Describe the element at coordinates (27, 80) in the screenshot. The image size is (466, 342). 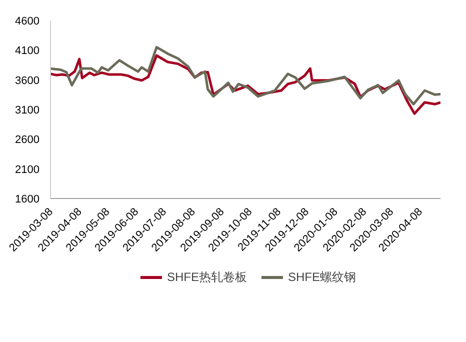
I see `y-tick-label: 3600` at that location.